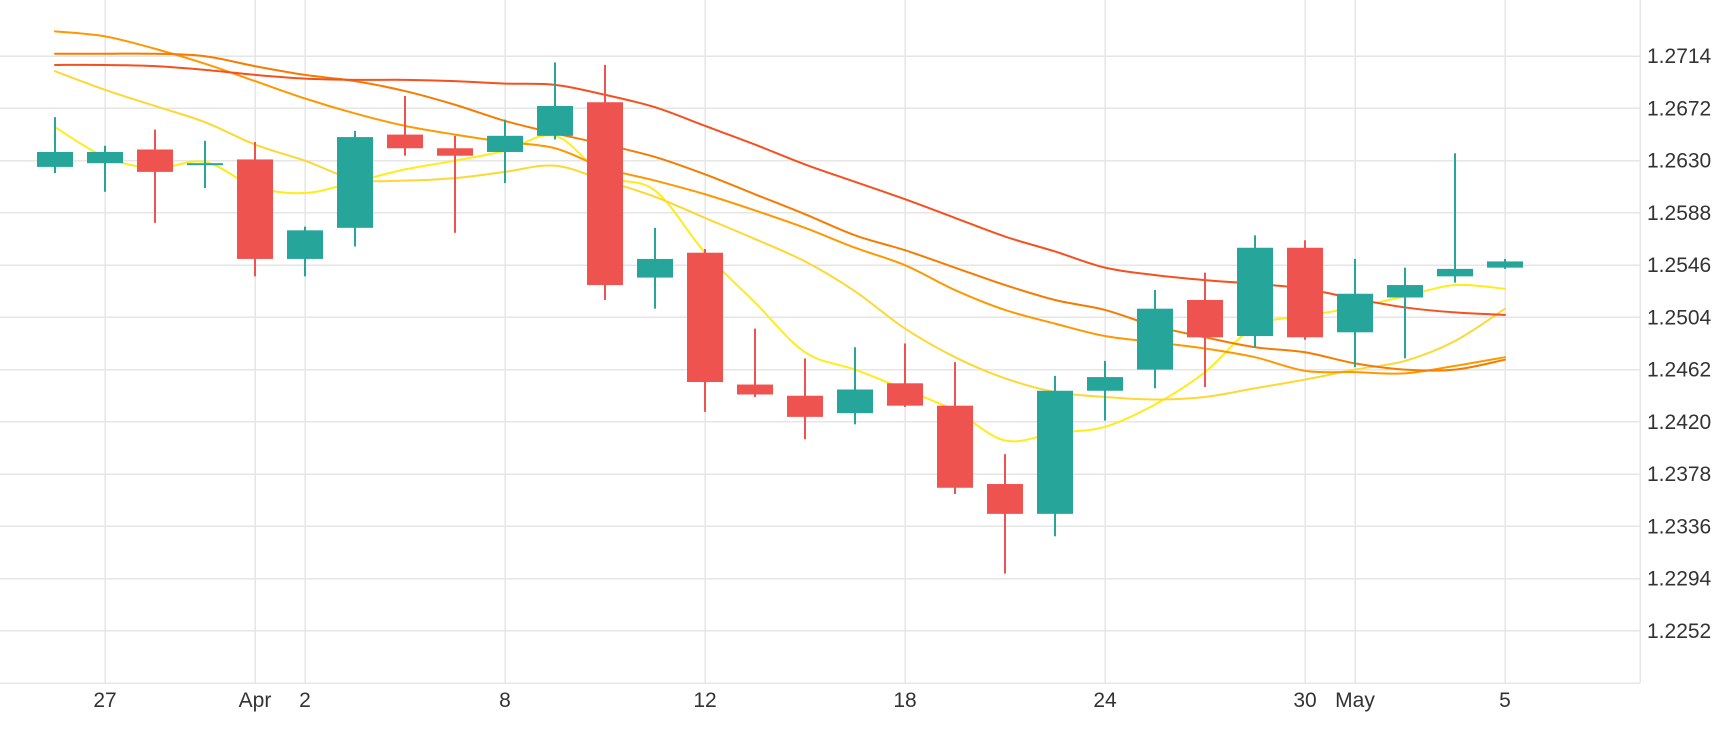 Image resolution: width=1730 pixels, height=730 pixels. I want to click on y-tick-label: 1.2462, so click(1679, 370).